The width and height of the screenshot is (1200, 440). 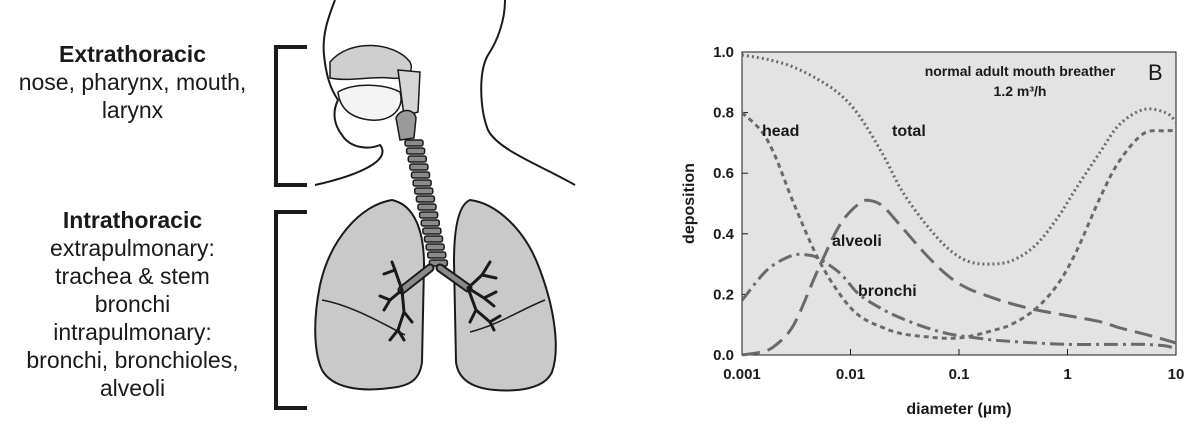 What do you see at coordinates (850, 374) in the screenshot?
I see `x-tick-label: 0.01` at bounding box center [850, 374].